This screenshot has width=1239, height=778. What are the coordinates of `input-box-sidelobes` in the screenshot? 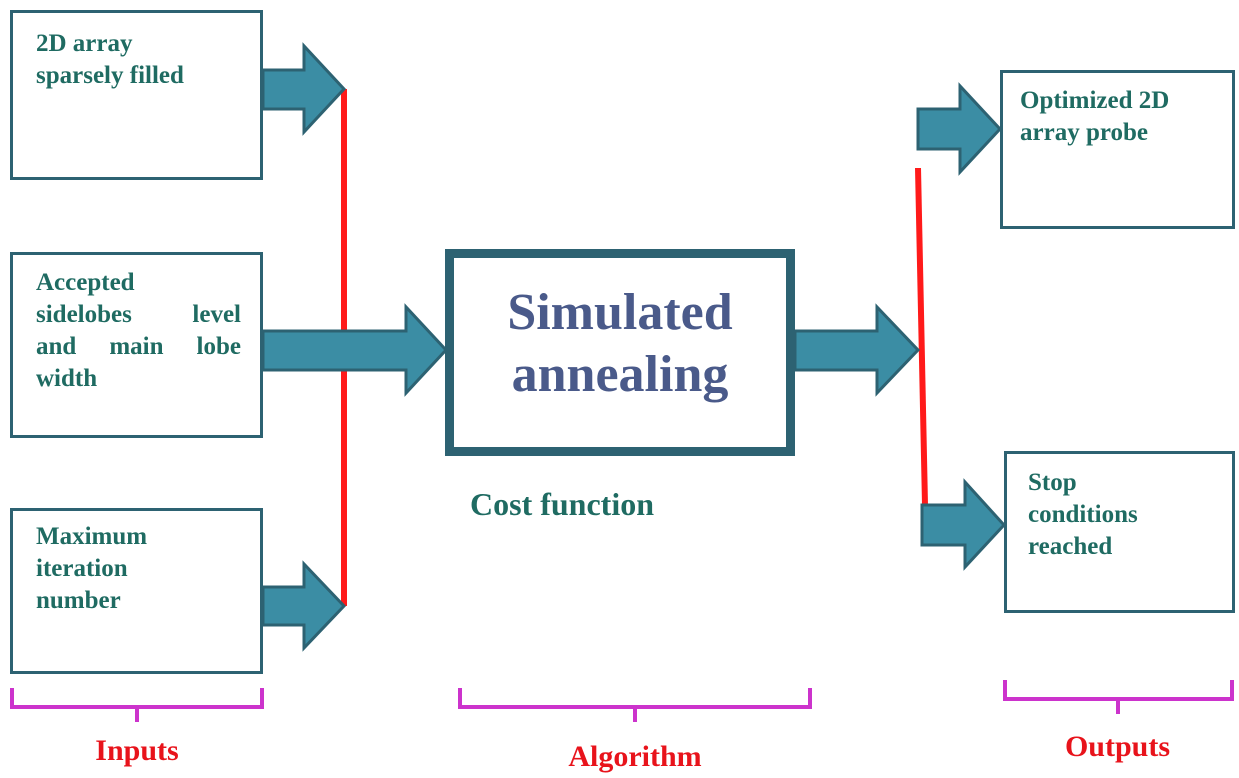 It's located at (136, 345).